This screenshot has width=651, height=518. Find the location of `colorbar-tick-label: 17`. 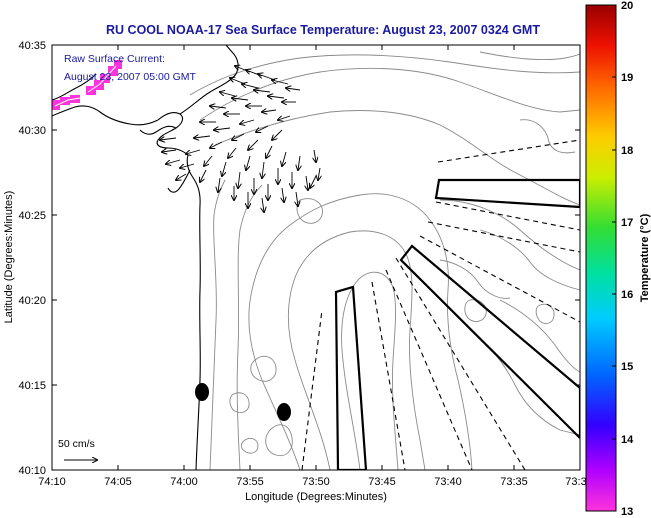

colorbar-tick-label: 17 is located at coordinates (627, 223).